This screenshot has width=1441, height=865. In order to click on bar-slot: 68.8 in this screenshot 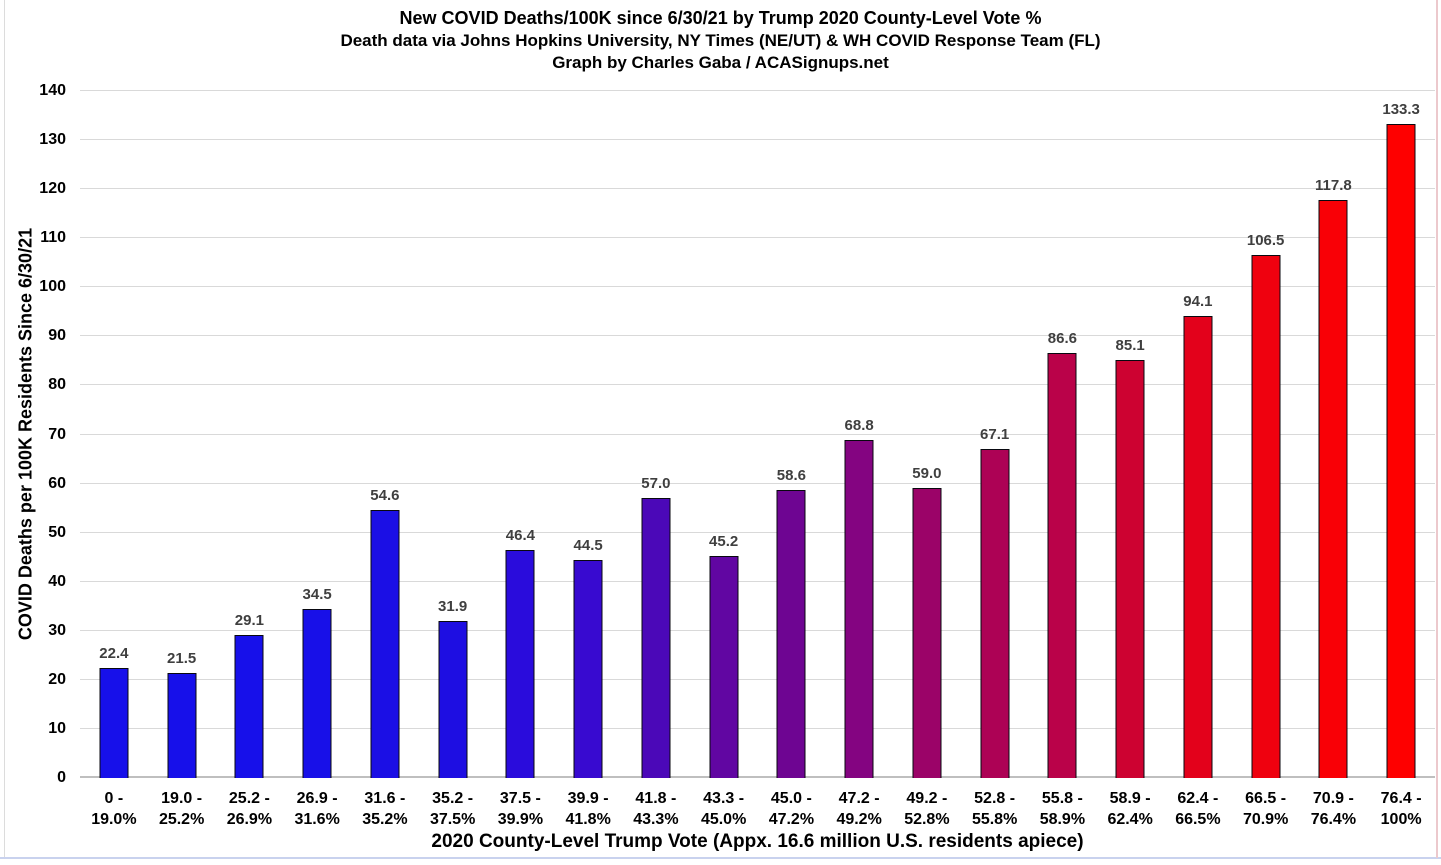, I will do `click(859, 434)`.